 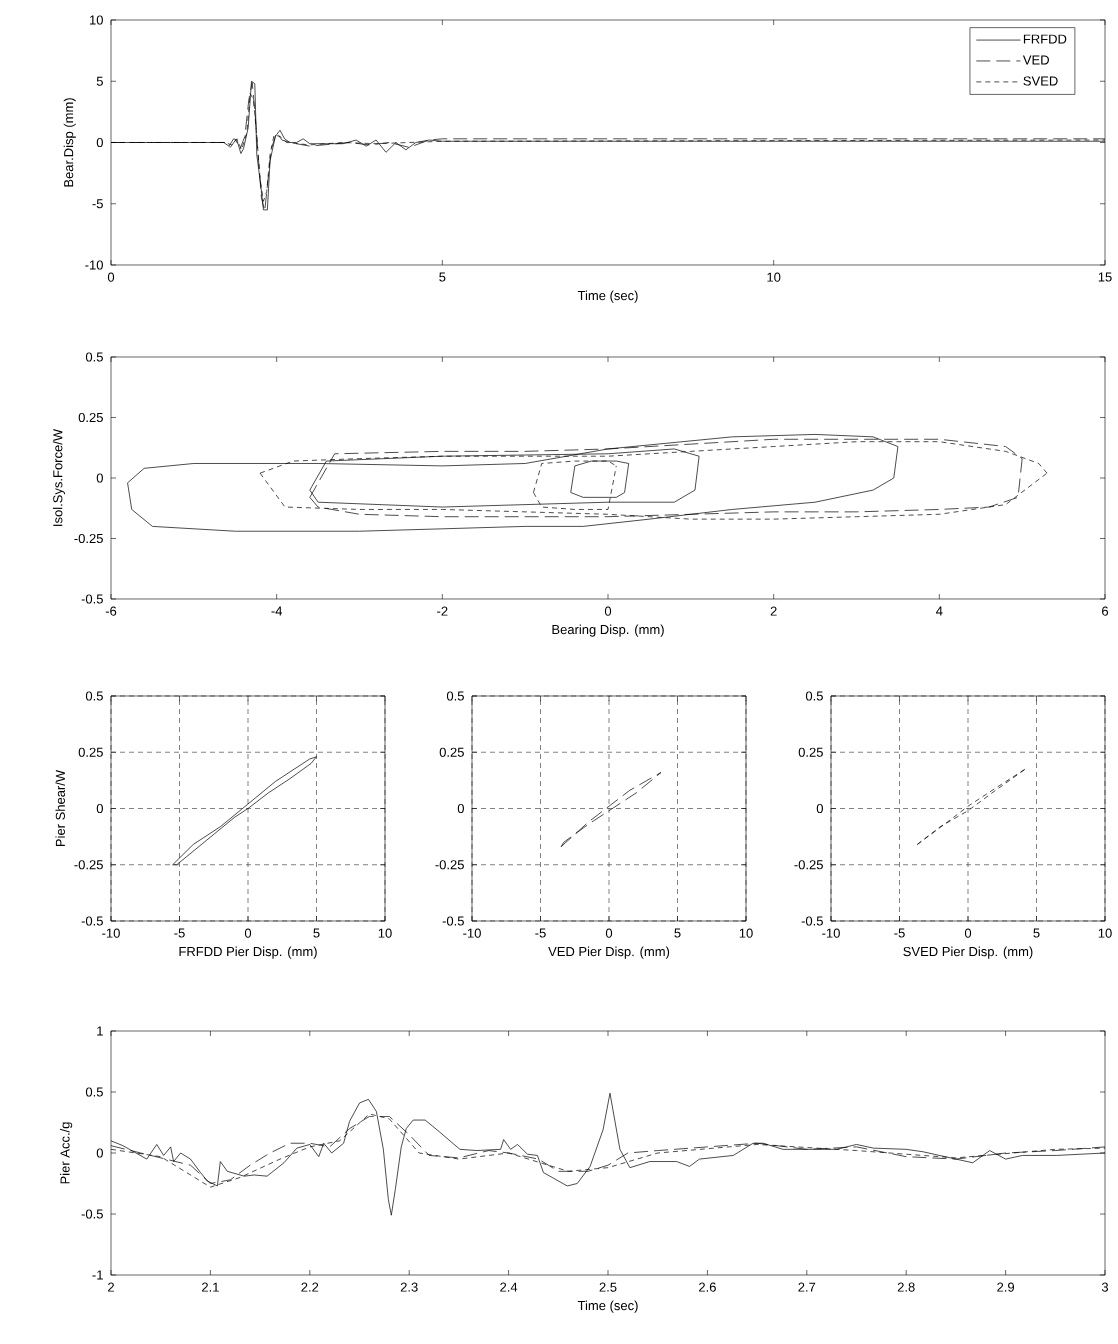 I want to click on x-tick-label: -4, so click(x=277, y=611).